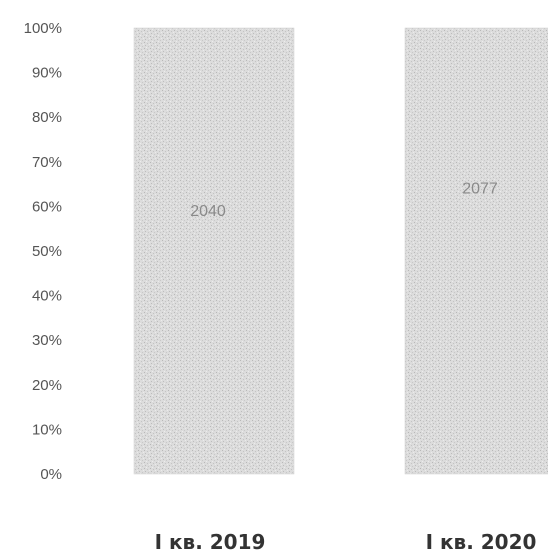 Image resolution: width=548 pixels, height=560 pixels. I want to click on y-tick-label: 90%, so click(47, 73).